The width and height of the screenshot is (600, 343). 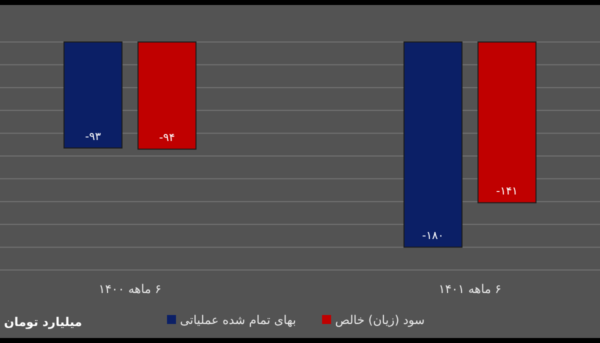 What do you see at coordinates (167, 137) in the screenshot?
I see `data-label: -۹۴` at bounding box center [167, 137].